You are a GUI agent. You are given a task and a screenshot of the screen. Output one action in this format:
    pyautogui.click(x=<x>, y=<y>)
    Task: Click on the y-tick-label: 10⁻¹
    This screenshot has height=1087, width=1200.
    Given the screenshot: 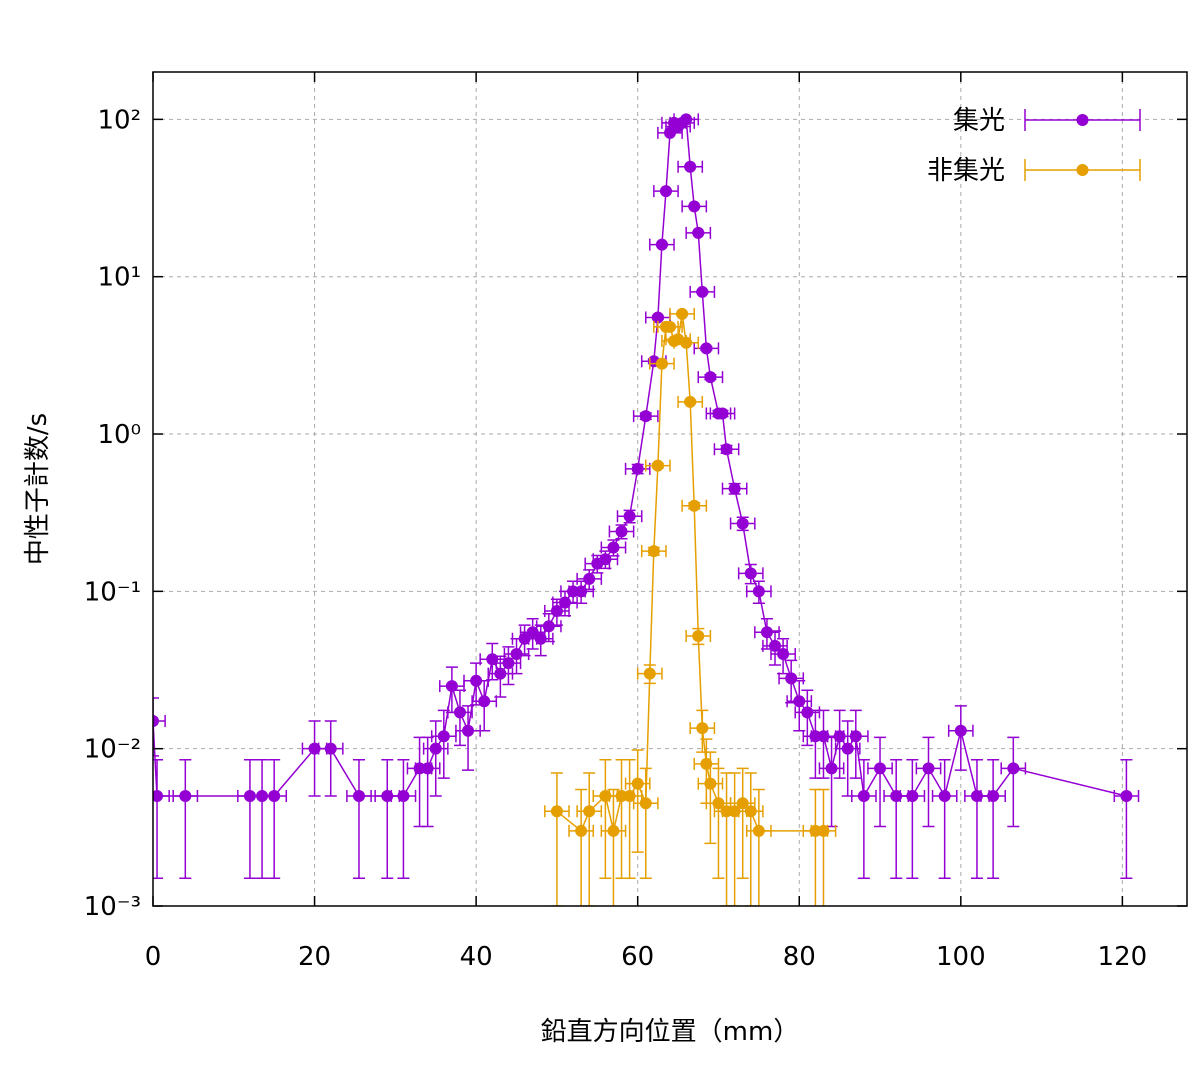 What is the action you would take?
    pyautogui.click(x=112, y=592)
    